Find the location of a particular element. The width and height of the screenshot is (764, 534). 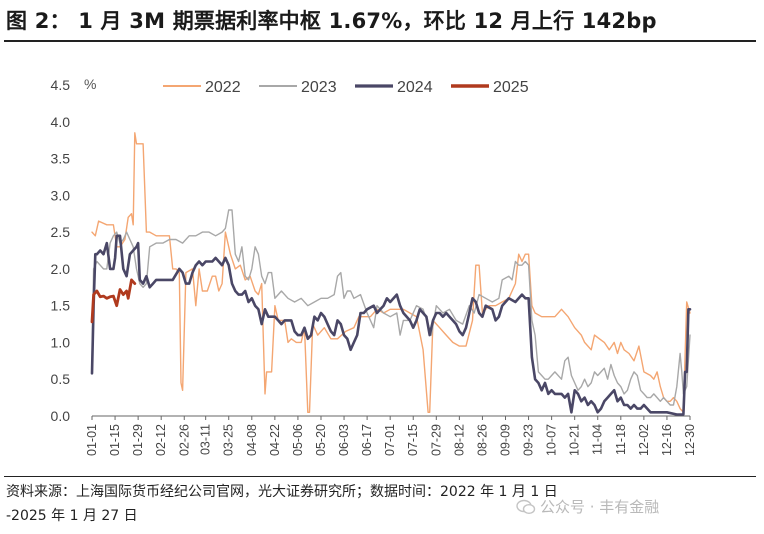

series-line-2025 is located at coordinates (113, 301).